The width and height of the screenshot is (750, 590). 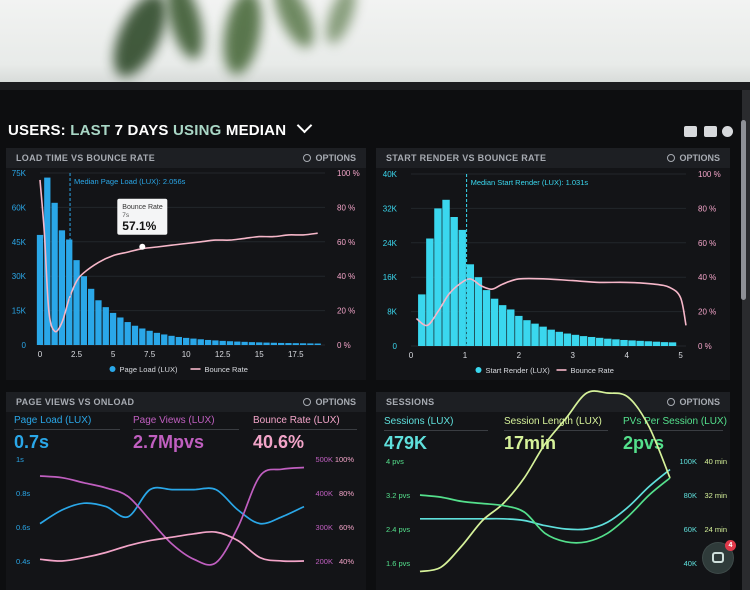 I want to click on y-tick-label: 0.8s, so click(x=23, y=493).